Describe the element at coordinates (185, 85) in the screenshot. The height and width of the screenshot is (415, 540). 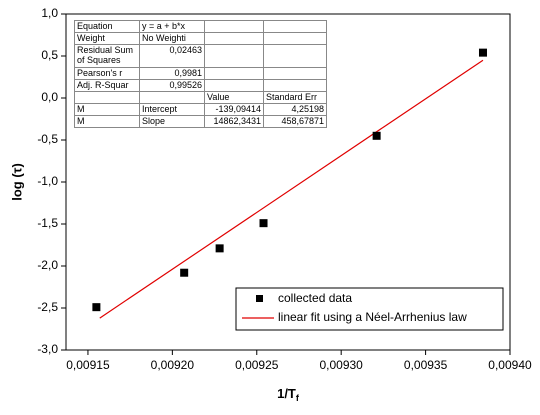
I see `cell-text: 0,99526` at that location.